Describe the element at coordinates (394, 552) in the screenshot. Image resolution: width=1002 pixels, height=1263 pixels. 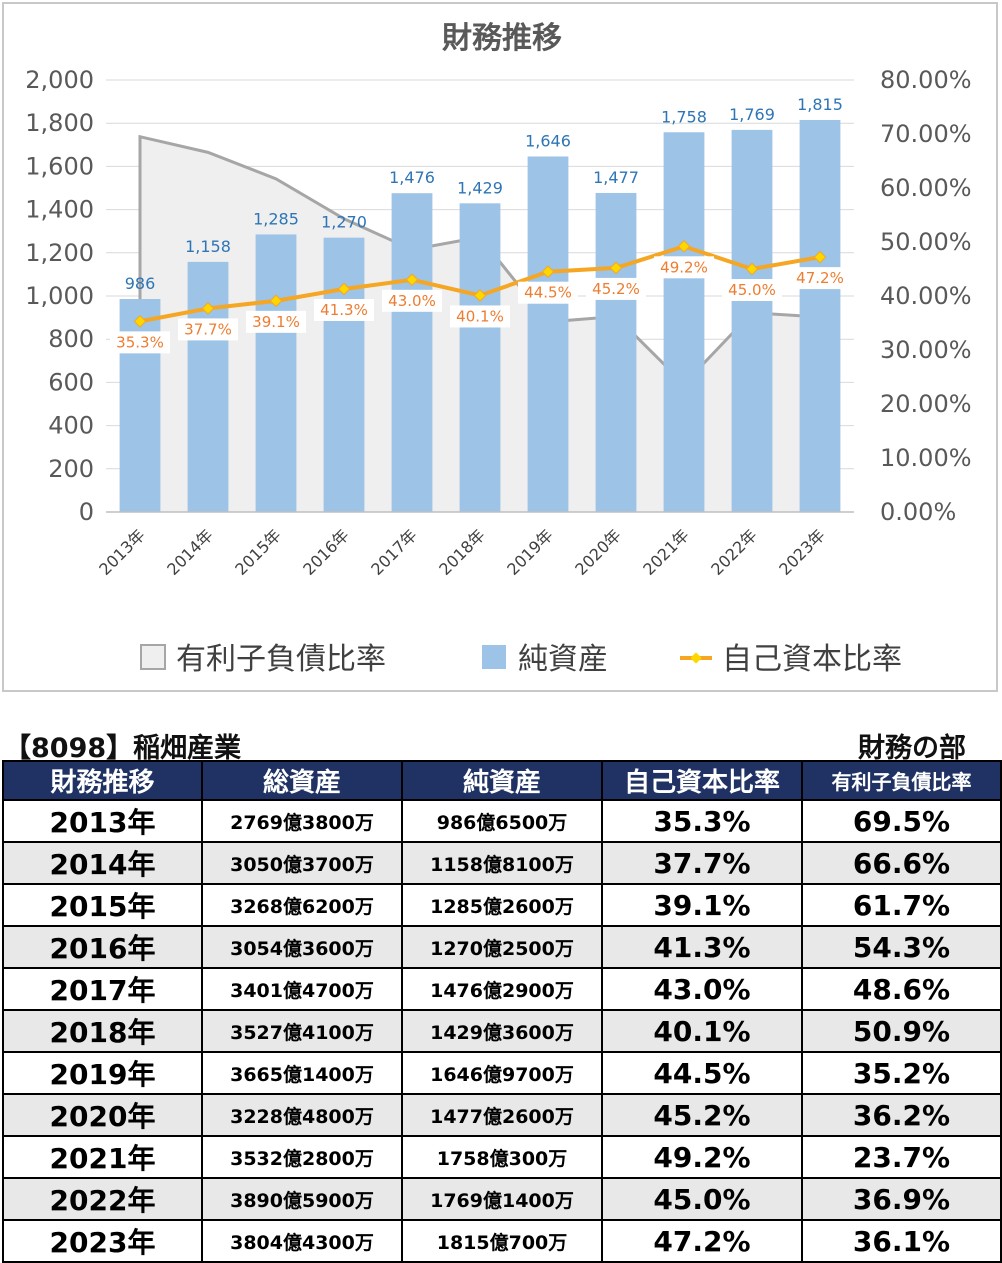
I see `x-tick-label: 2017年` at that location.